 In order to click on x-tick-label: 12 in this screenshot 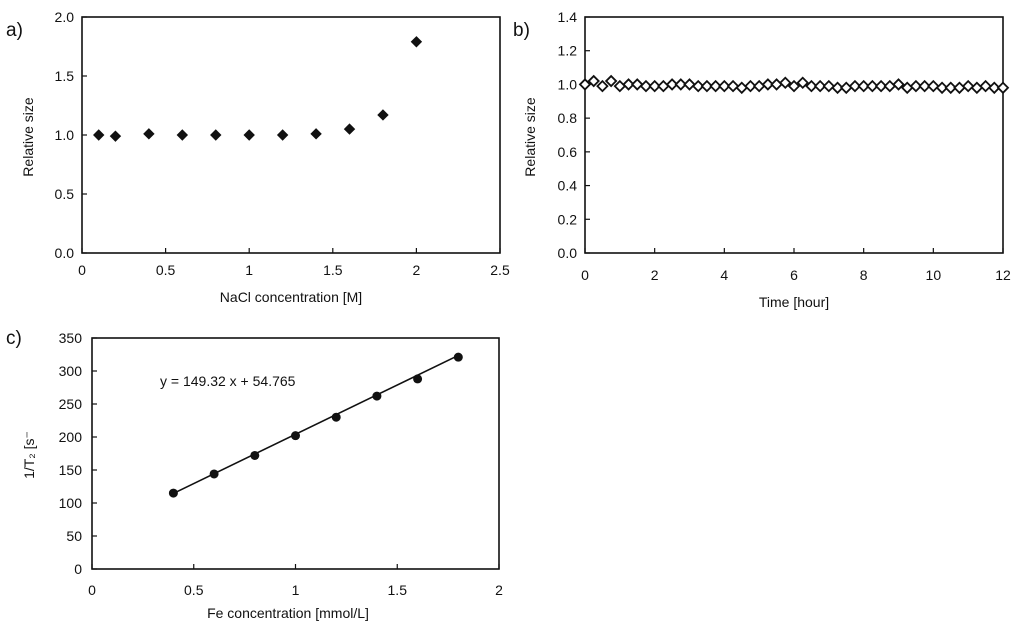, I will do `click(1003, 275)`.